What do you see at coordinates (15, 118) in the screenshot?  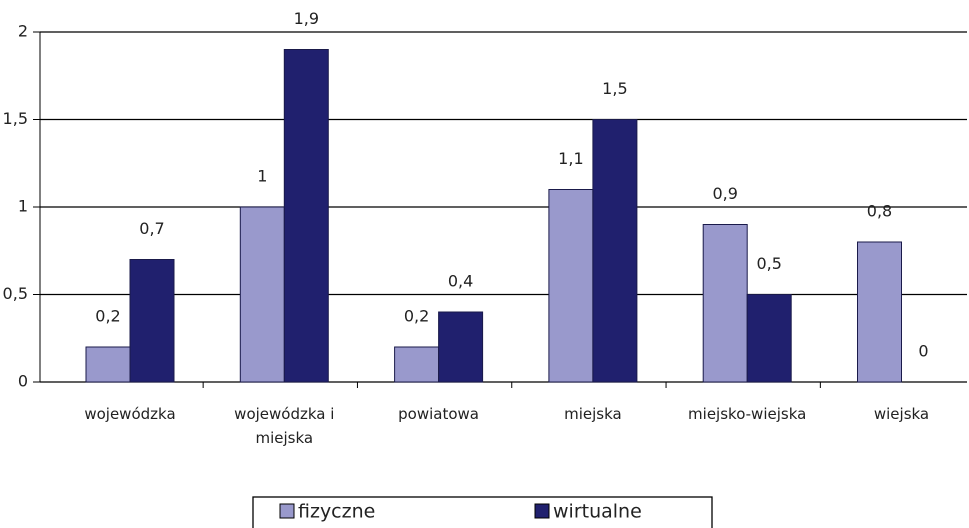 I see `y-tick-label: 1,5` at bounding box center [15, 118].